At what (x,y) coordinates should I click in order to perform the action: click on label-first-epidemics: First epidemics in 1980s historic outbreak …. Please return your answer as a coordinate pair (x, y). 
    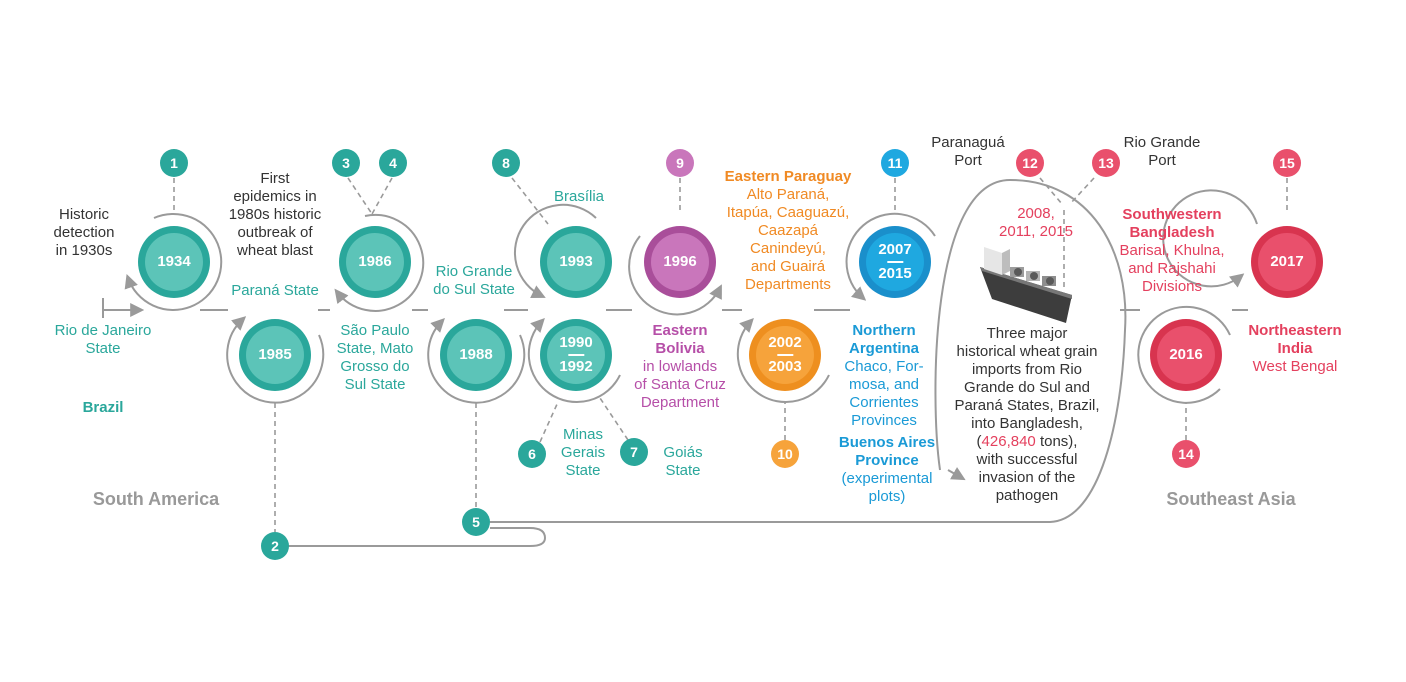
    Looking at the image, I should click on (275, 214).